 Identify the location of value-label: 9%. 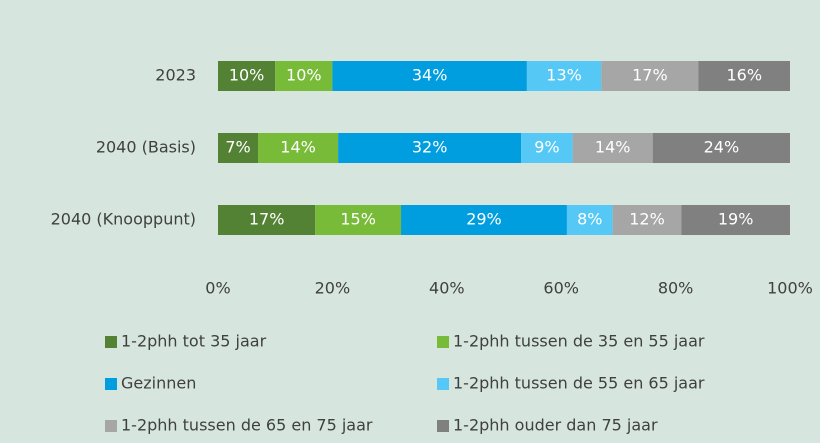
(546, 147).